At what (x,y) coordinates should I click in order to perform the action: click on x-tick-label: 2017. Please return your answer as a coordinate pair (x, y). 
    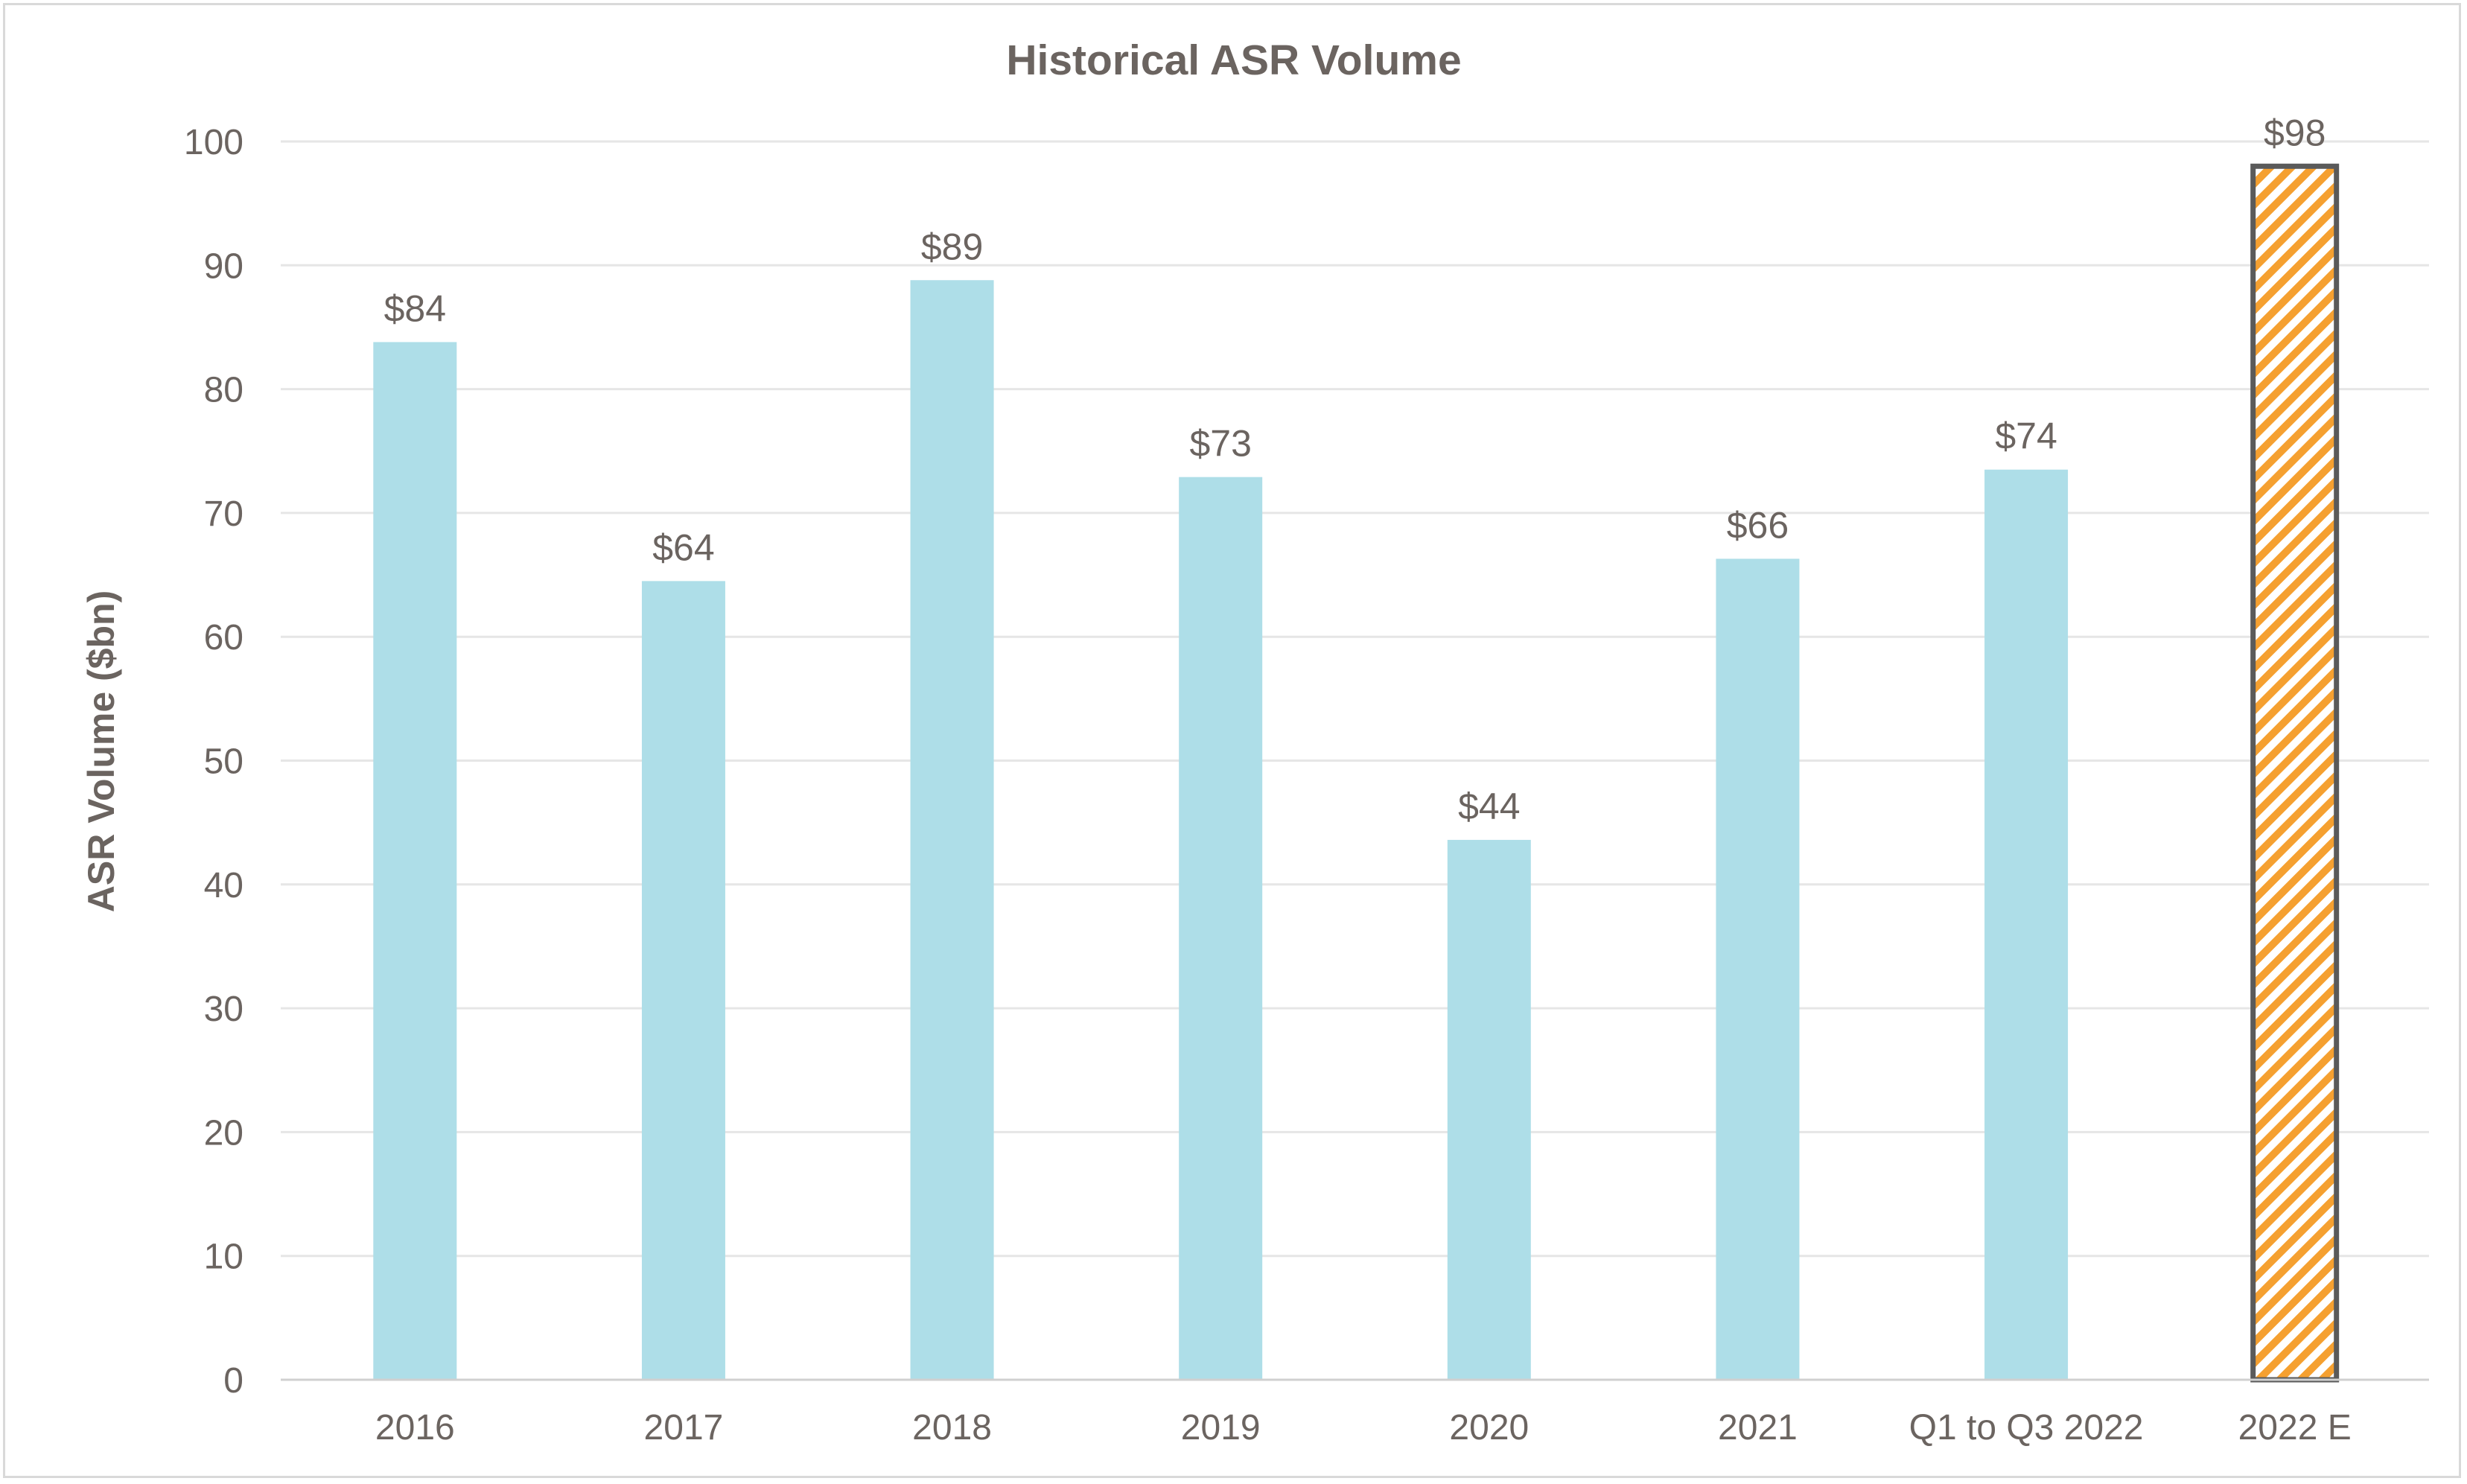
    Looking at the image, I should click on (684, 1428).